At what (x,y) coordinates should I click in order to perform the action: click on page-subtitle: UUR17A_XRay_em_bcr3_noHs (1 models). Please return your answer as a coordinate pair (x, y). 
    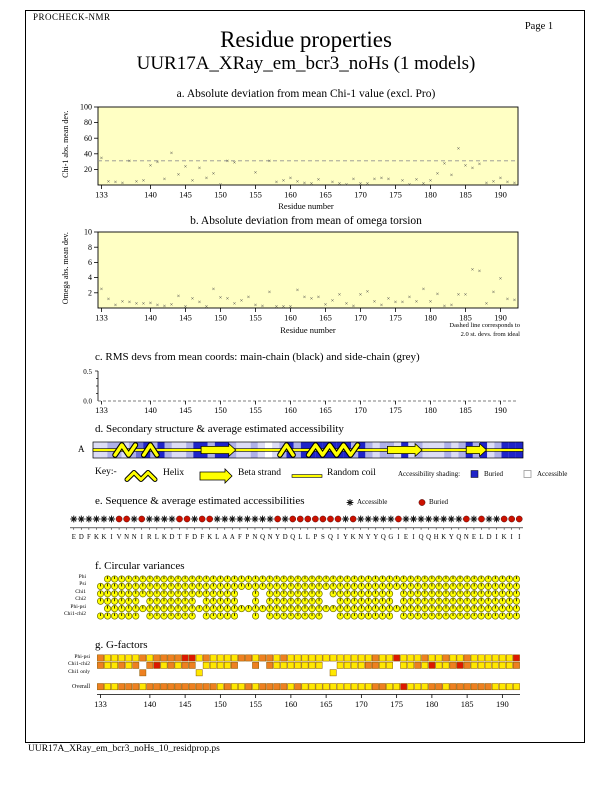
    Looking at the image, I should click on (306, 63).